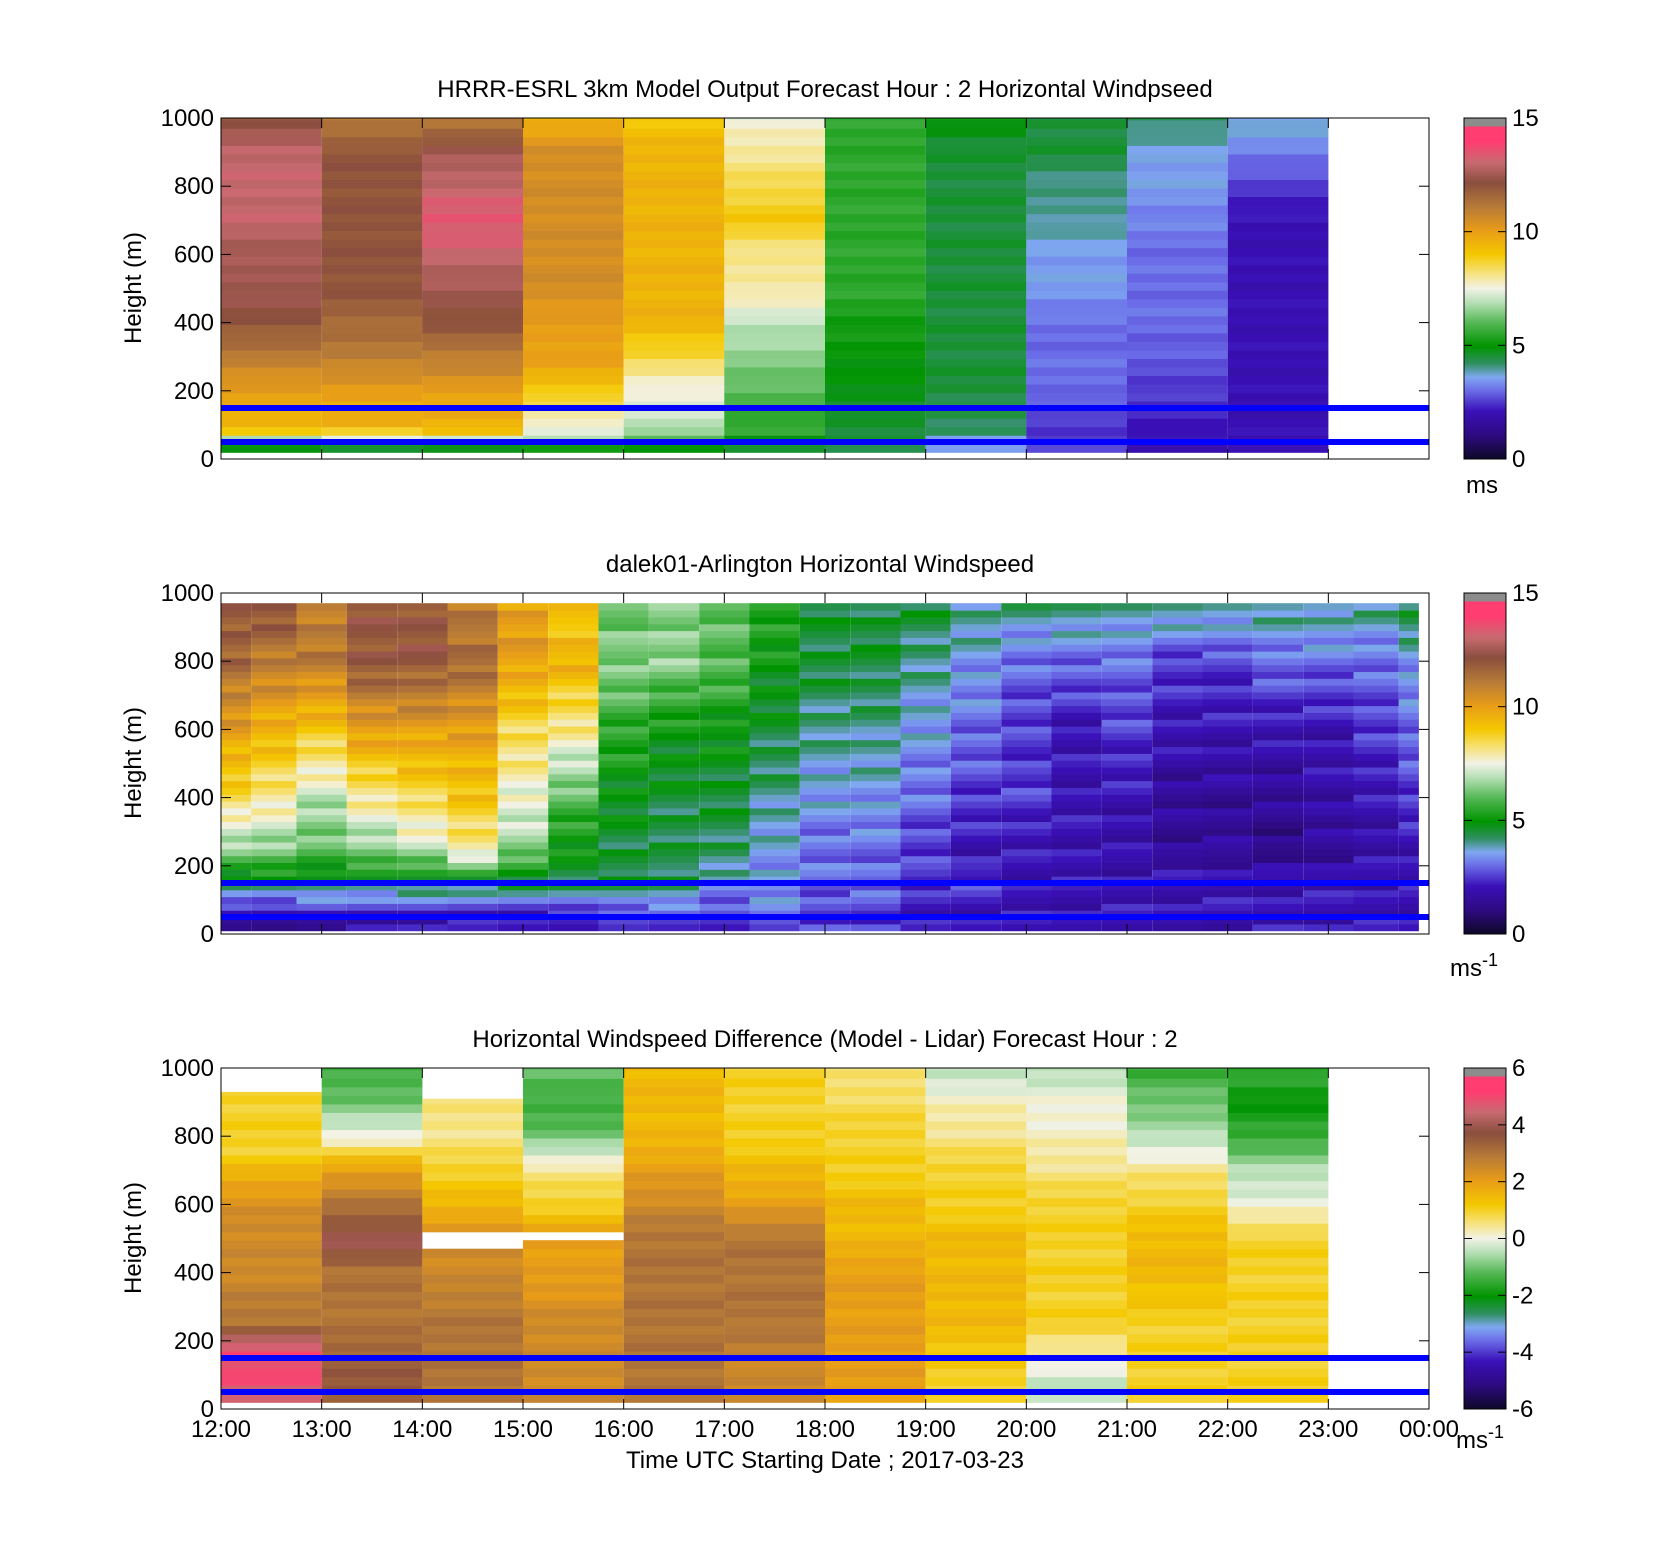 The height and width of the screenshot is (1561, 1680). What do you see at coordinates (1480, 1438) in the screenshot?
I see `colorbar-unit: ms-1` at bounding box center [1480, 1438].